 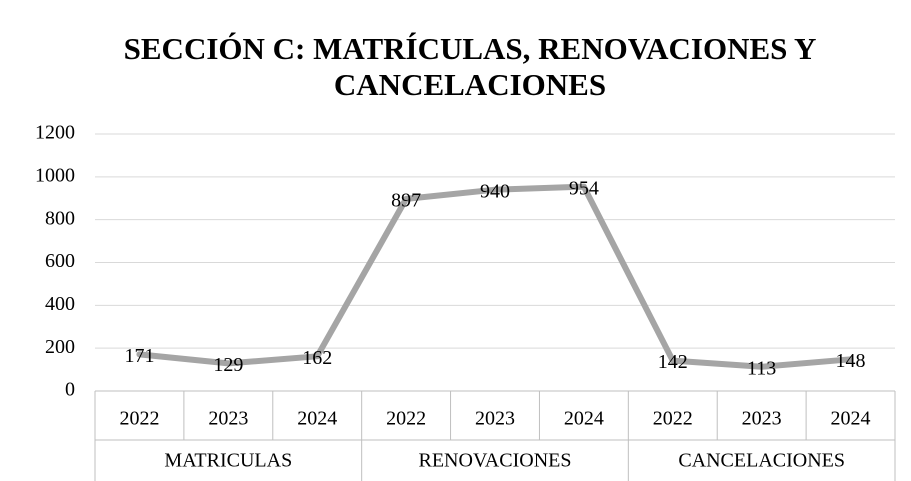 I want to click on group-label: CANCELACIONES, so click(x=761, y=461).